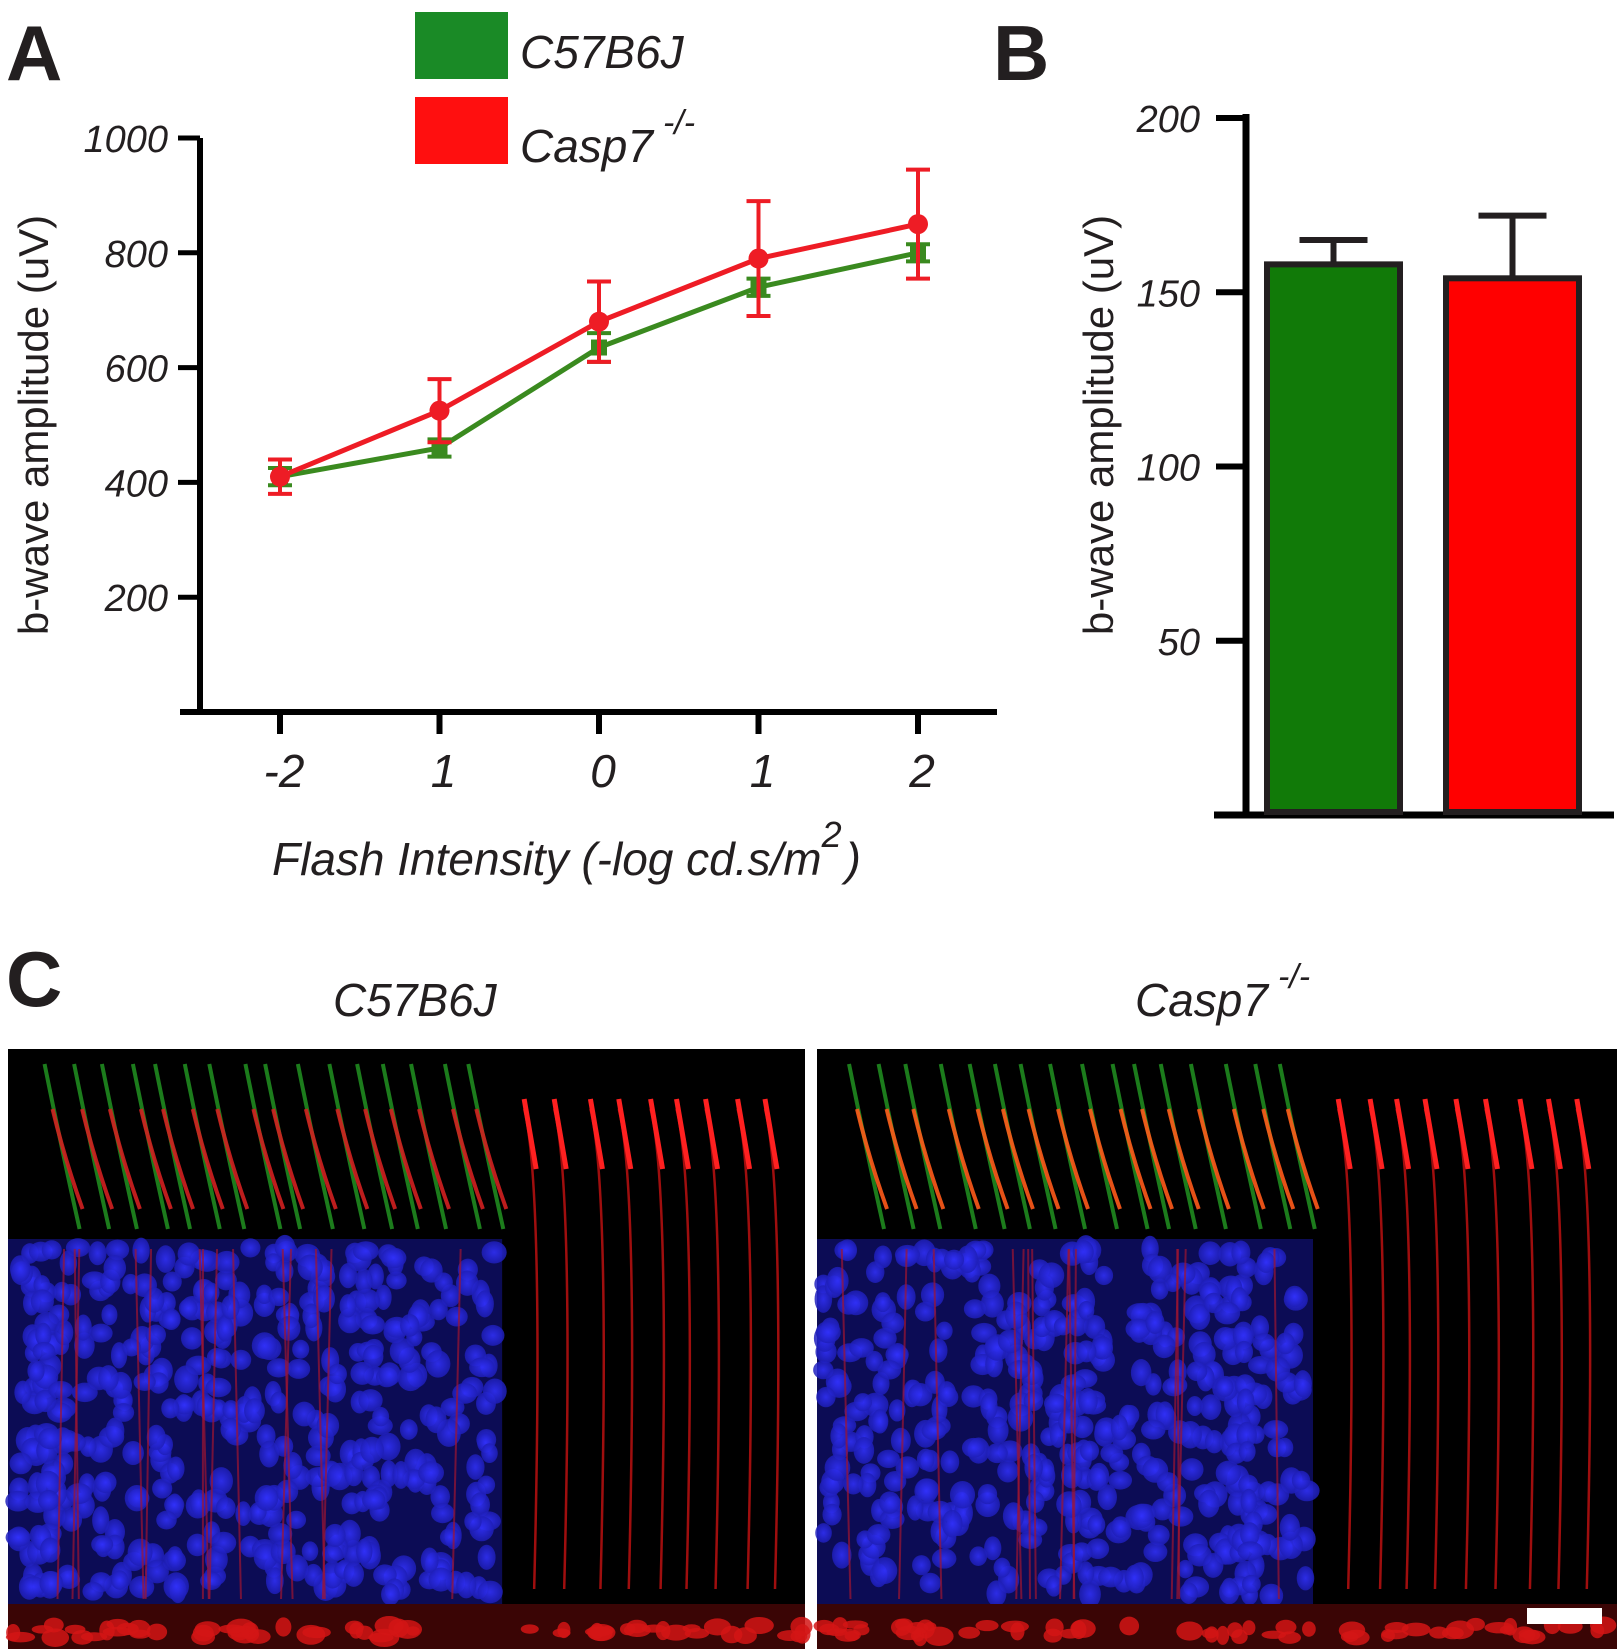 The height and width of the screenshot is (1649, 1617). Describe the element at coordinates (136, 484) in the screenshot. I see `chart-a-y-tick-label: 400` at that location.